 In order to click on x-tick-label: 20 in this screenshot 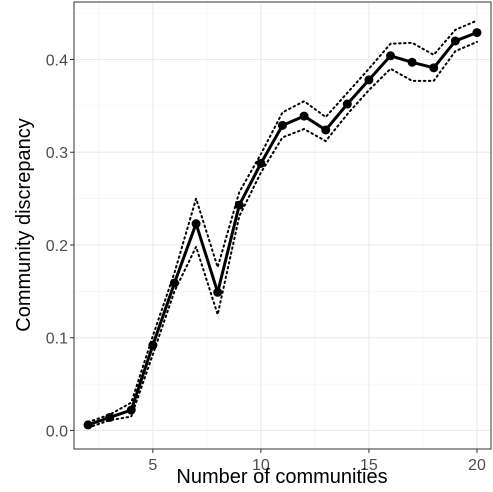, I will do `click(477, 465)`.